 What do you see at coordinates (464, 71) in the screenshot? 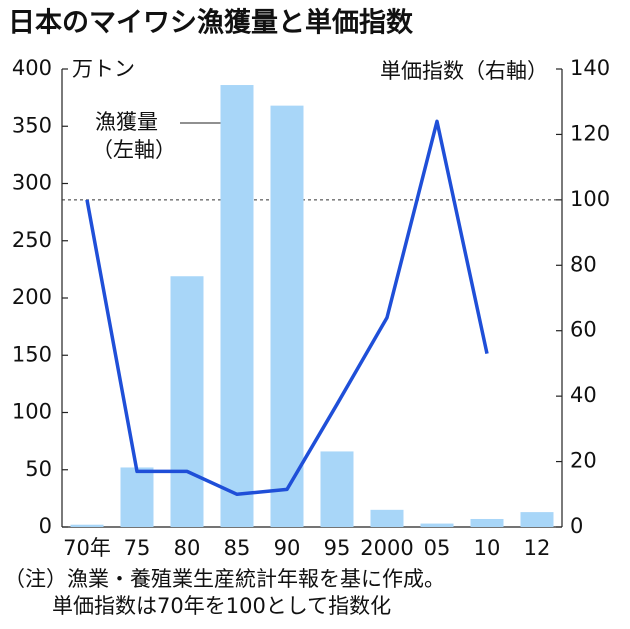
I see `line-series-label: 単価指数（右軸）` at bounding box center [464, 71].